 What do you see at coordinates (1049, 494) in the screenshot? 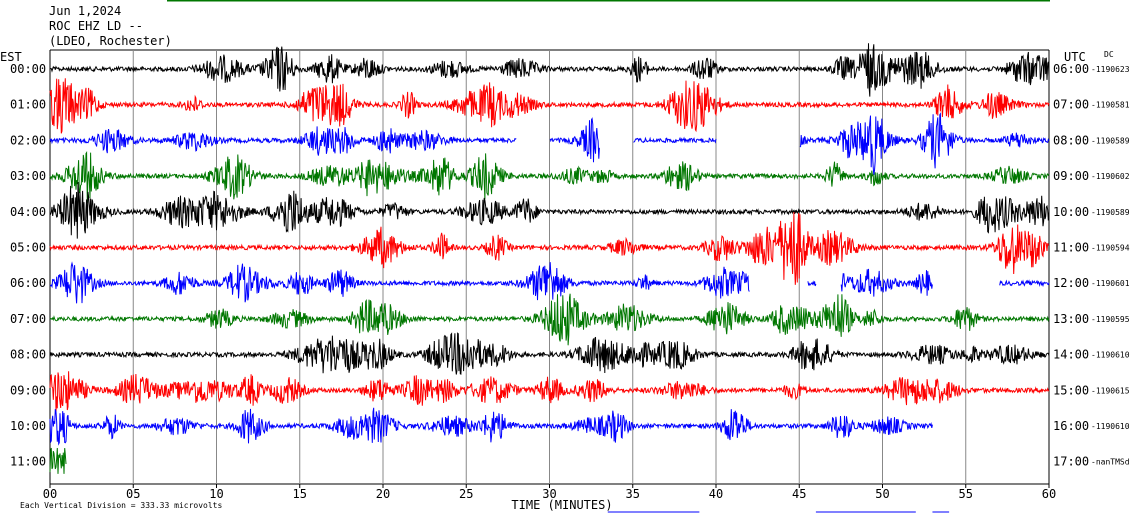
I see `x-tick-label: 60` at bounding box center [1049, 494].